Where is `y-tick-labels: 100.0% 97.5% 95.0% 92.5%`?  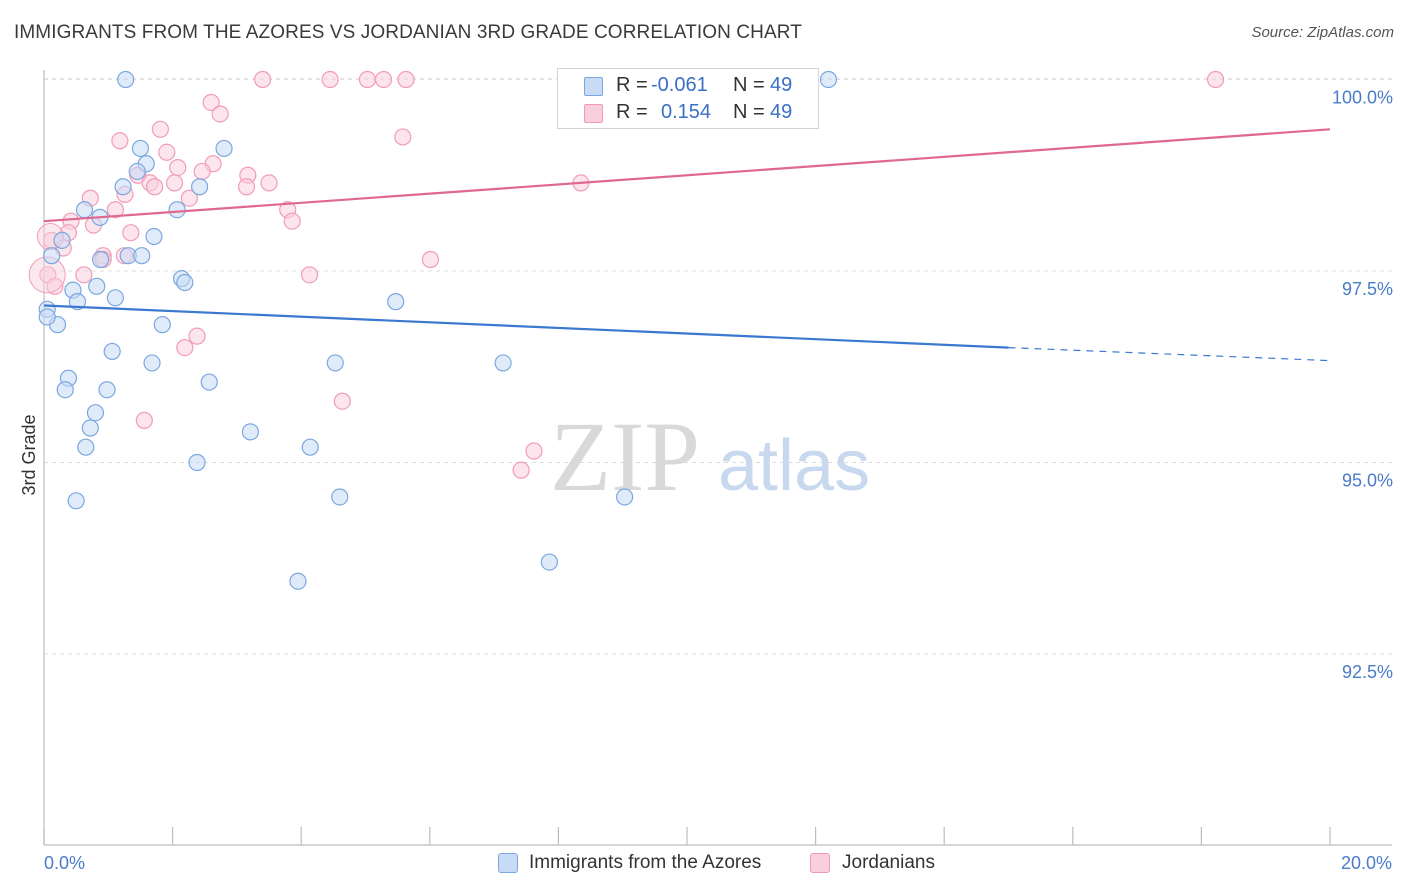
y-tick-labels: 100.0% 97.5% 95.0% 92.5% is located at coordinates (1362, 385).